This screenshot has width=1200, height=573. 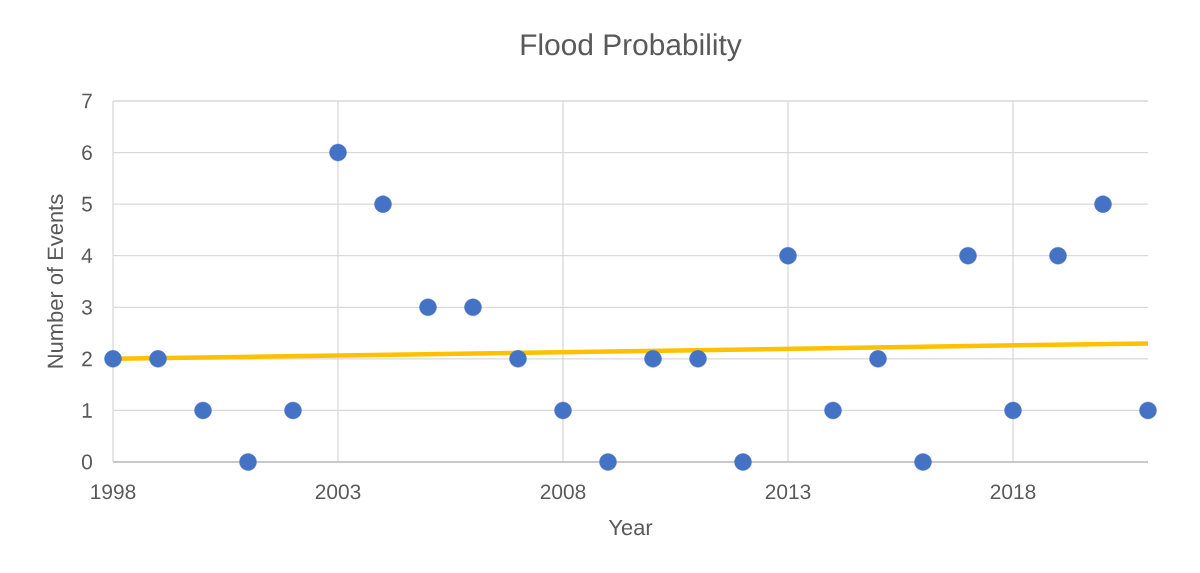 I want to click on x-tick-label: 2018, so click(x=1013, y=492).